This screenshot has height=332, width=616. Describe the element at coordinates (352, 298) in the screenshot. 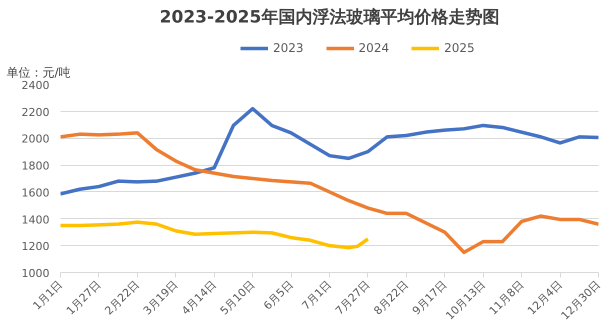

I see `x-tick-label: 7月27日` at that location.